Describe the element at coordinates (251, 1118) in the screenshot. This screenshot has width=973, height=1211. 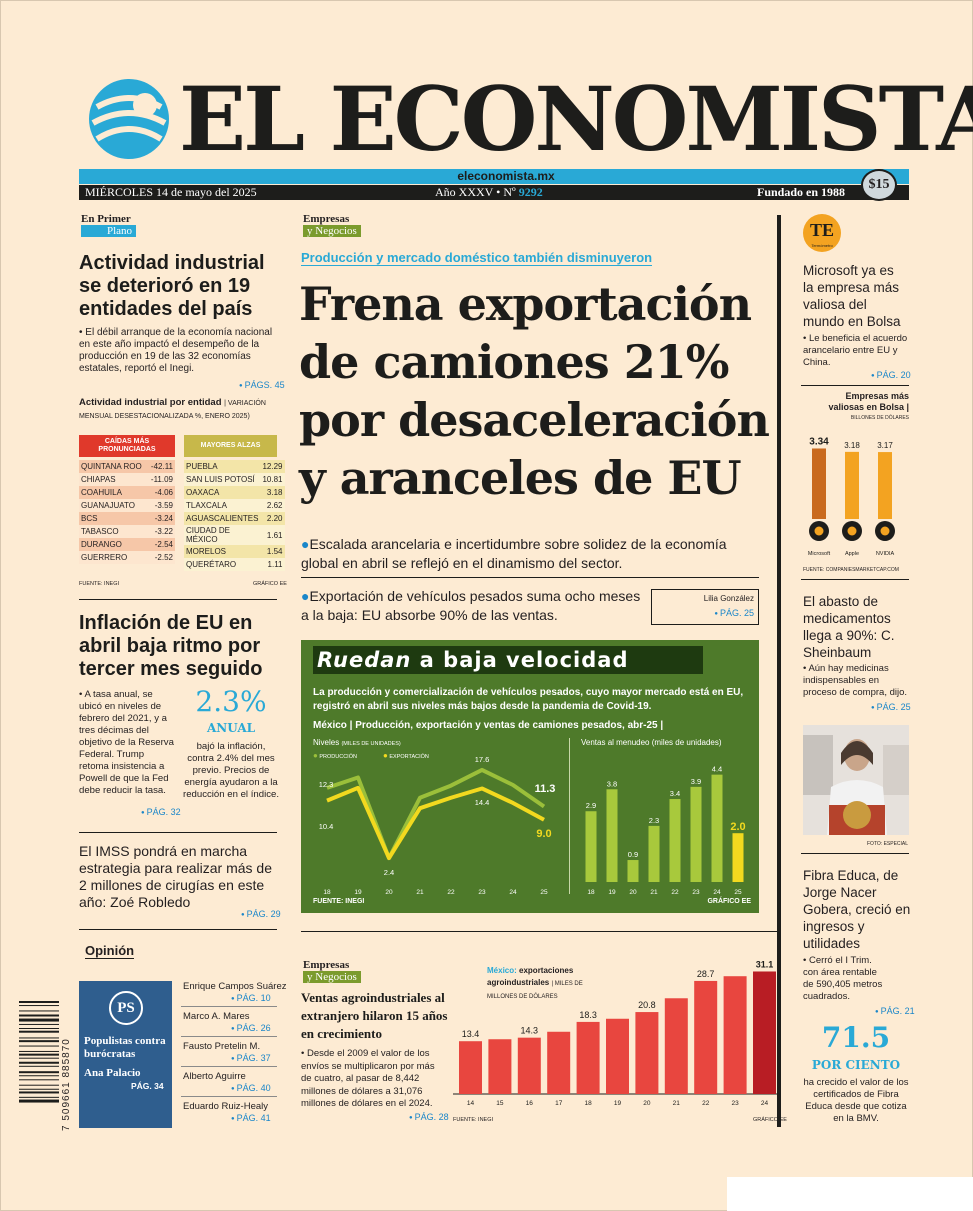
I see `opinion-page-ref: PÁG. 41` at that location.